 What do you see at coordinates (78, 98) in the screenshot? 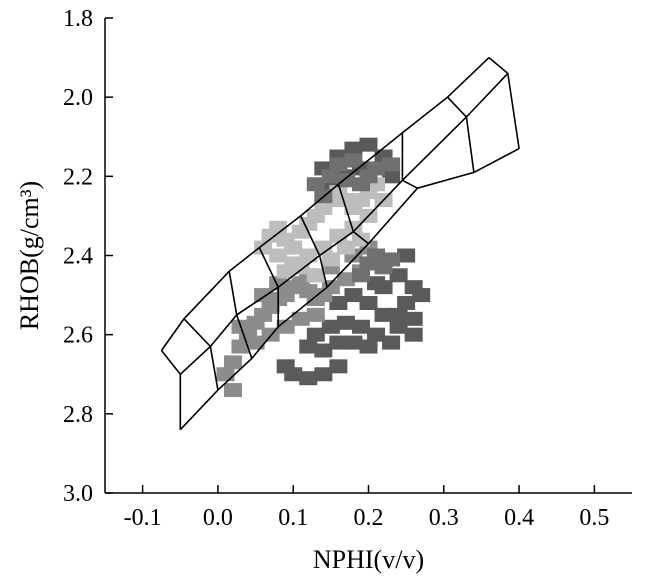
I see `y-tick-label: 2.0` at bounding box center [78, 98].